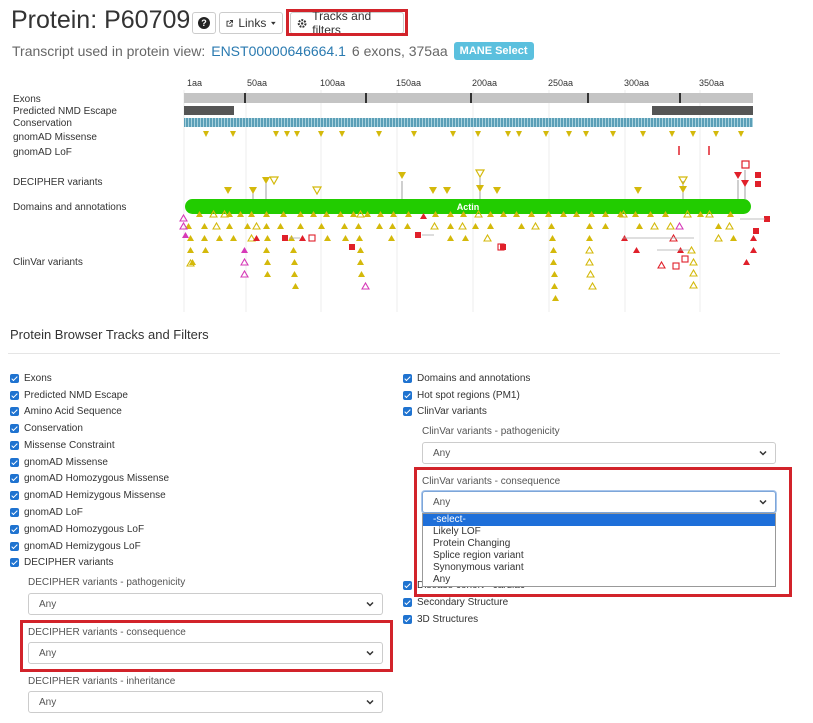 The height and width of the screenshot is (723, 813). What do you see at coordinates (711, 83) in the screenshot?
I see `tick-label: 350aa` at bounding box center [711, 83].